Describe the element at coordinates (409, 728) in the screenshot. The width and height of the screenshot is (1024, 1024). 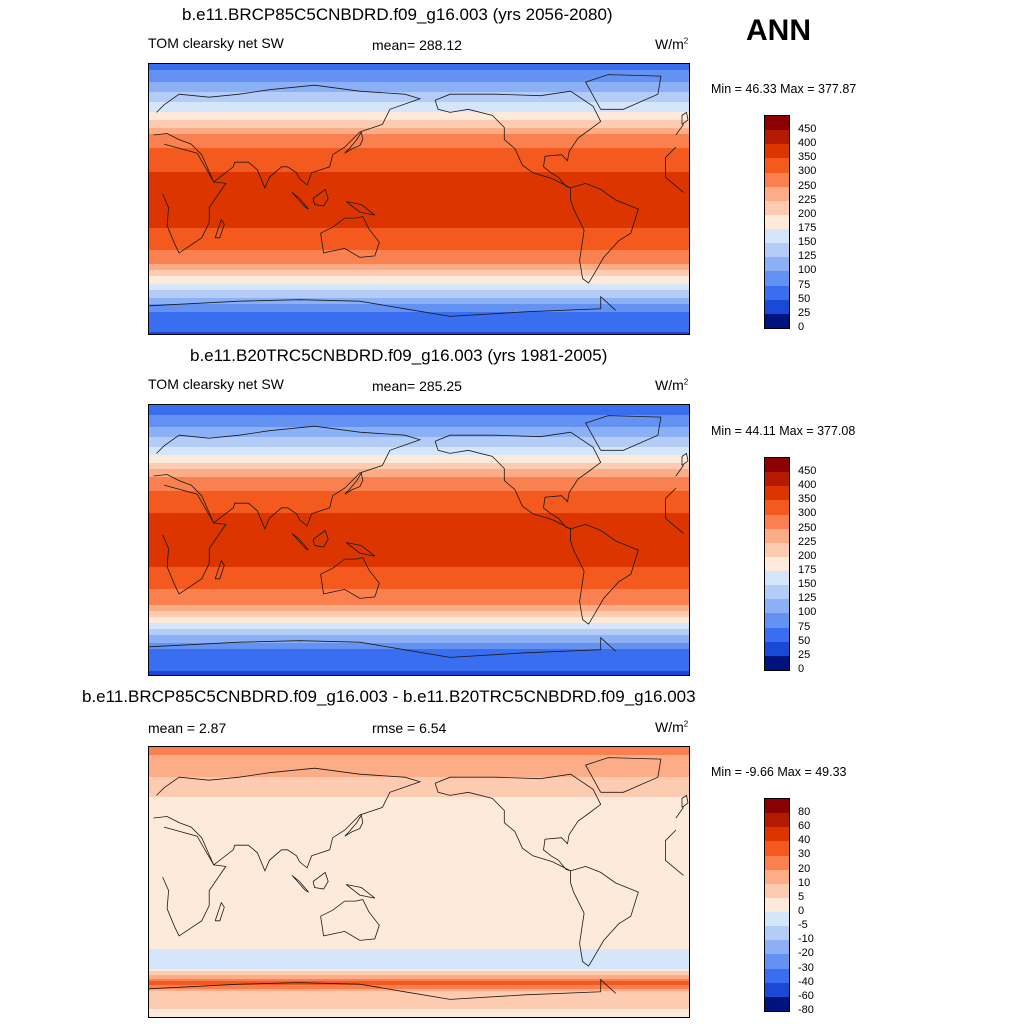
I see `panel3-rmse: rmse = 6.54` at that location.